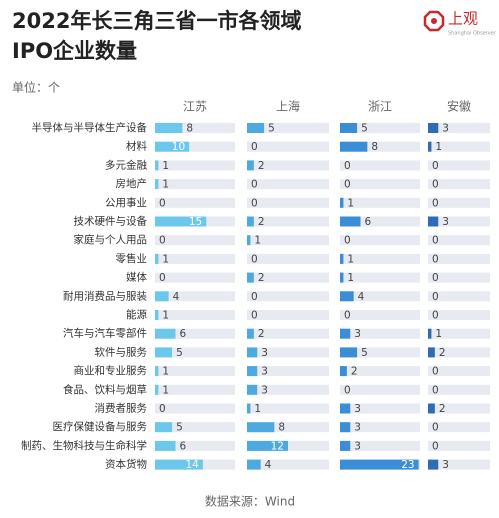  What do you see at coordinates (121, 351) in the screenshot?
I see `category-label: 软件与服务` at bounding box center [121, 351].